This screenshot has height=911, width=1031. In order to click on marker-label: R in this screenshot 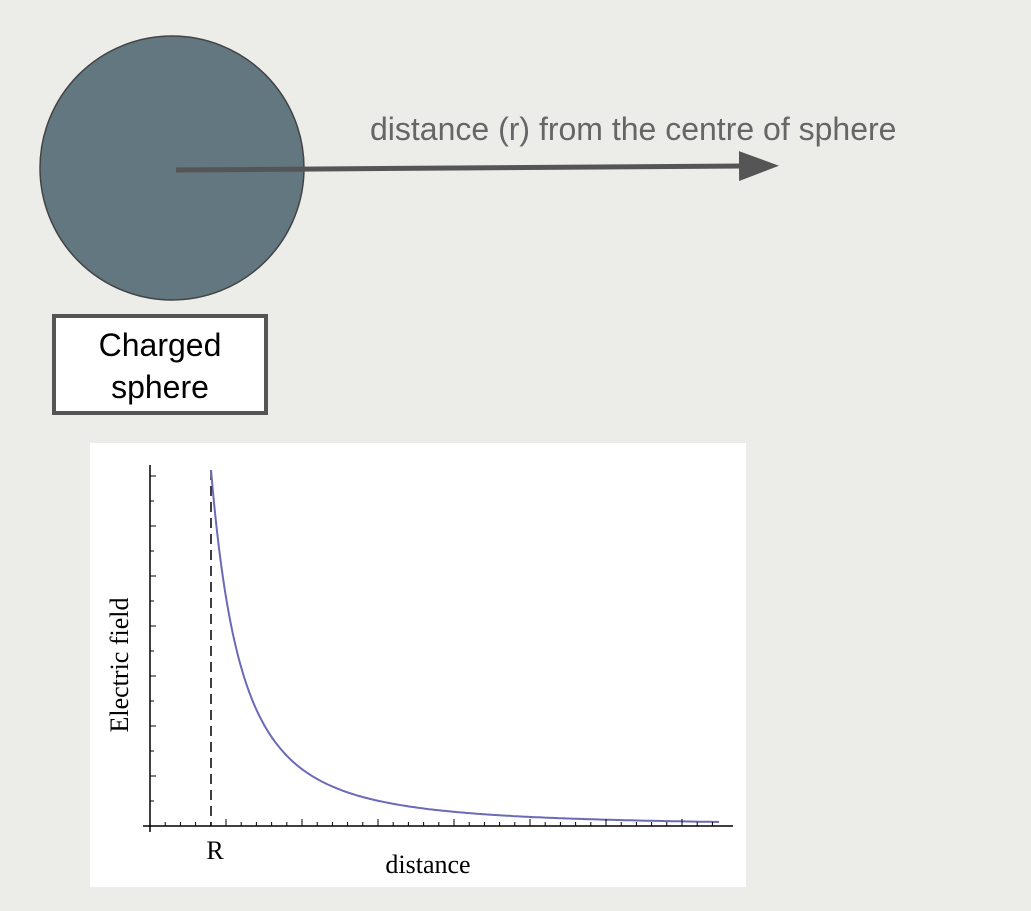, I will do `click(215, 850)`.